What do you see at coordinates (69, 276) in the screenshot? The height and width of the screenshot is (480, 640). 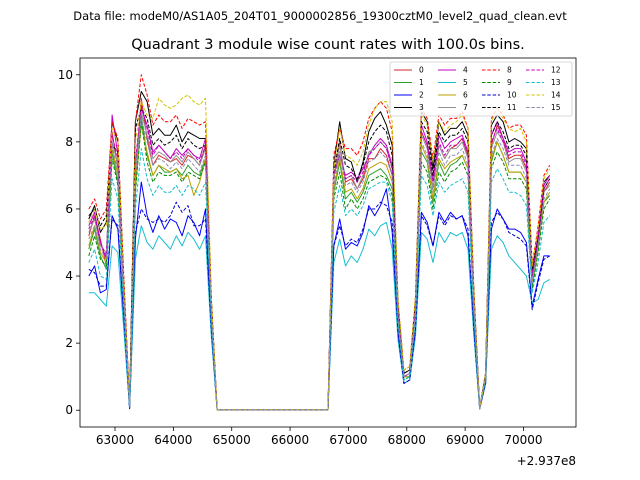 I see `y-tick-label: 4` at bounding box center [69, 276].